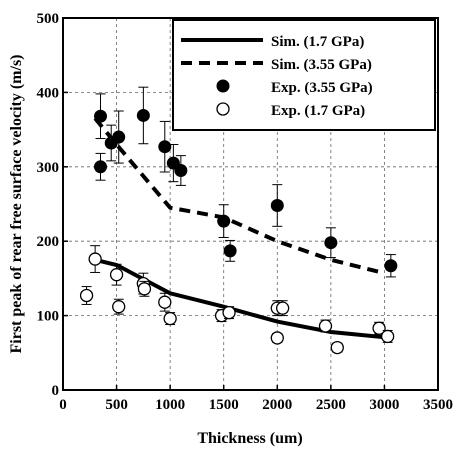  Describe the element at coordinates (322, 88) in the screenshot. I see `legend-label-2: Exp. (3.55 GPa)` at that location.